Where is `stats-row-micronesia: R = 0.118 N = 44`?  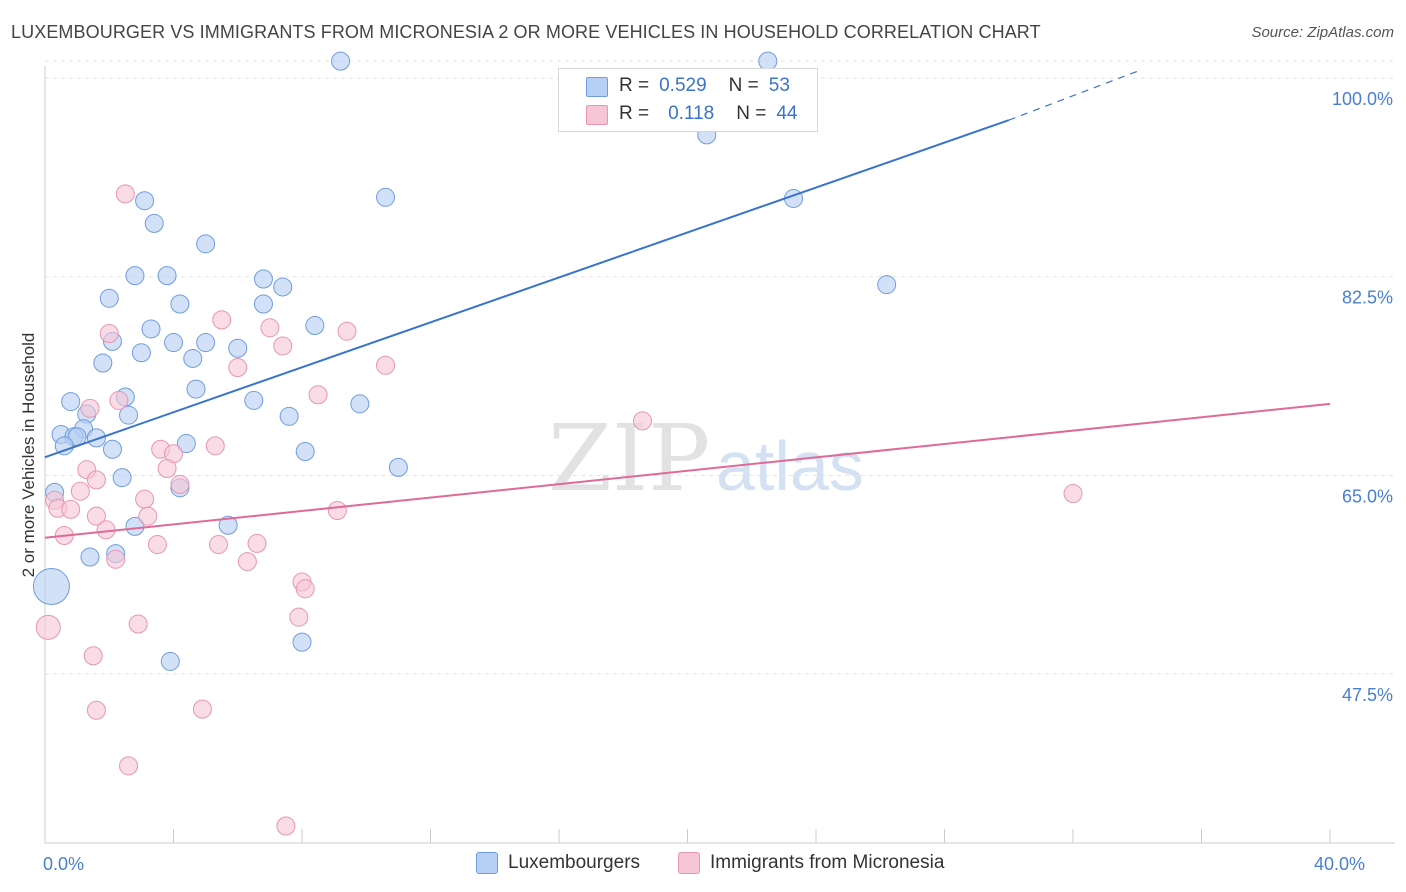 stats-row-micronesia: R = 0.118 N = 44 is located at coordinates (692, 114).